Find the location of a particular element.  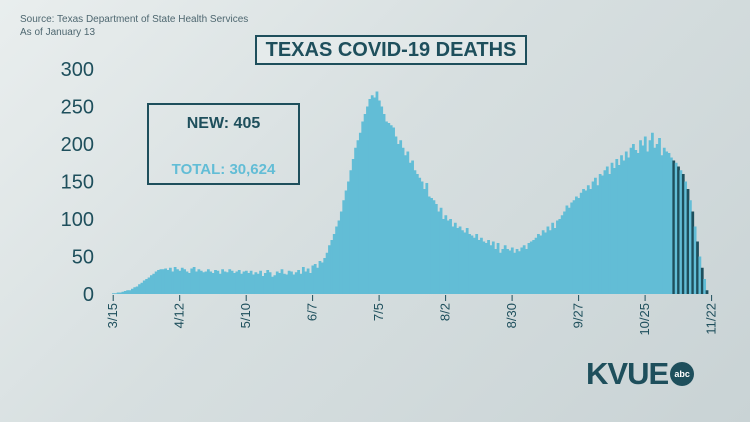

x-tick-label: 11/22 is located at coordinates (711, 319).